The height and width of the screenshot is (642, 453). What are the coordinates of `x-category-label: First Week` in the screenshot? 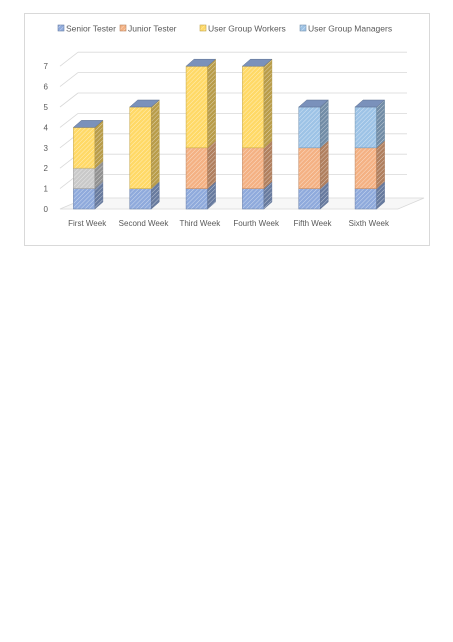 It's located at (87, 223).